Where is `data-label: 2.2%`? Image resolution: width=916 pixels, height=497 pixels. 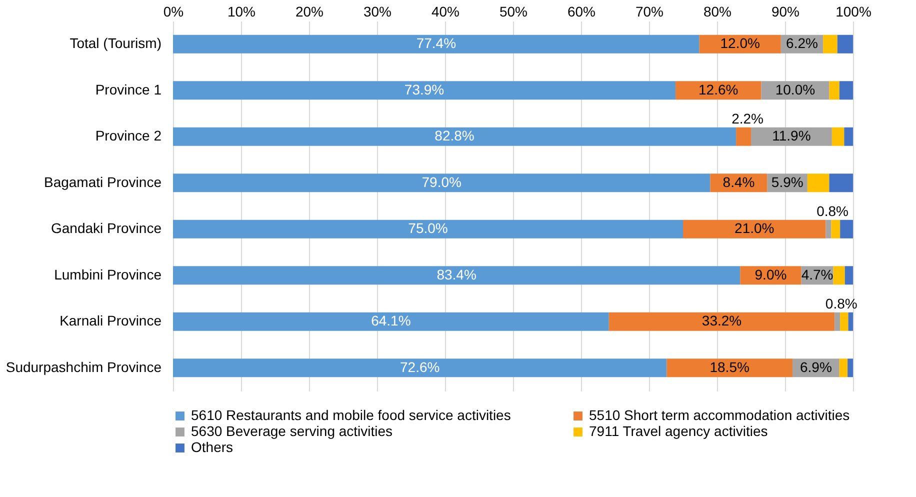 data-label: 2.2% is located at coordinates (748, 118).